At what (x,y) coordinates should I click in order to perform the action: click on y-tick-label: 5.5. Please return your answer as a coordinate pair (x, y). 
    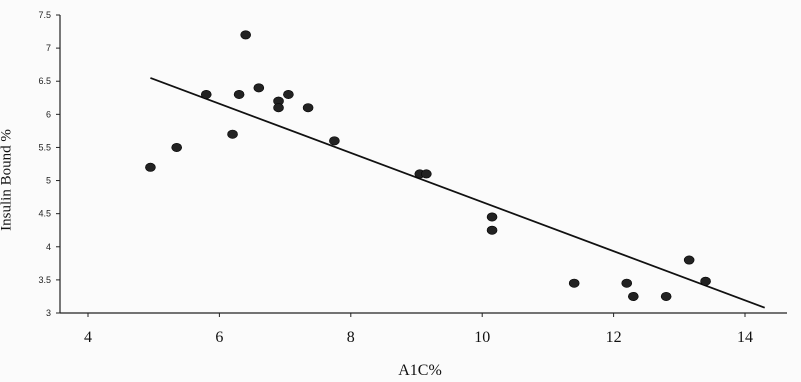
    Looking at the image, I should click on (44, 147).